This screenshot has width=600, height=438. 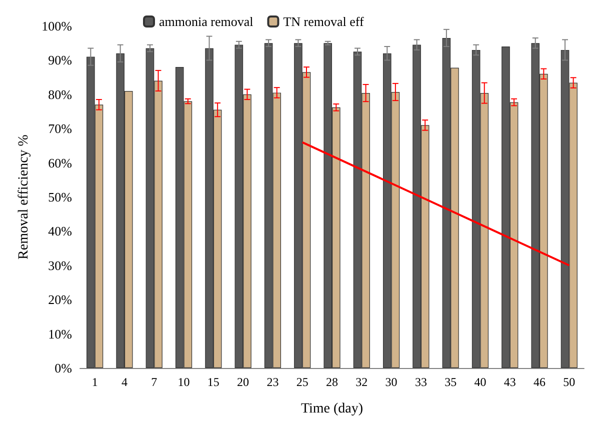 What do you see at coordinates (243, 382) in the screenshot?
I see `x-tick-label: 20` at bounding box center [243, 382].